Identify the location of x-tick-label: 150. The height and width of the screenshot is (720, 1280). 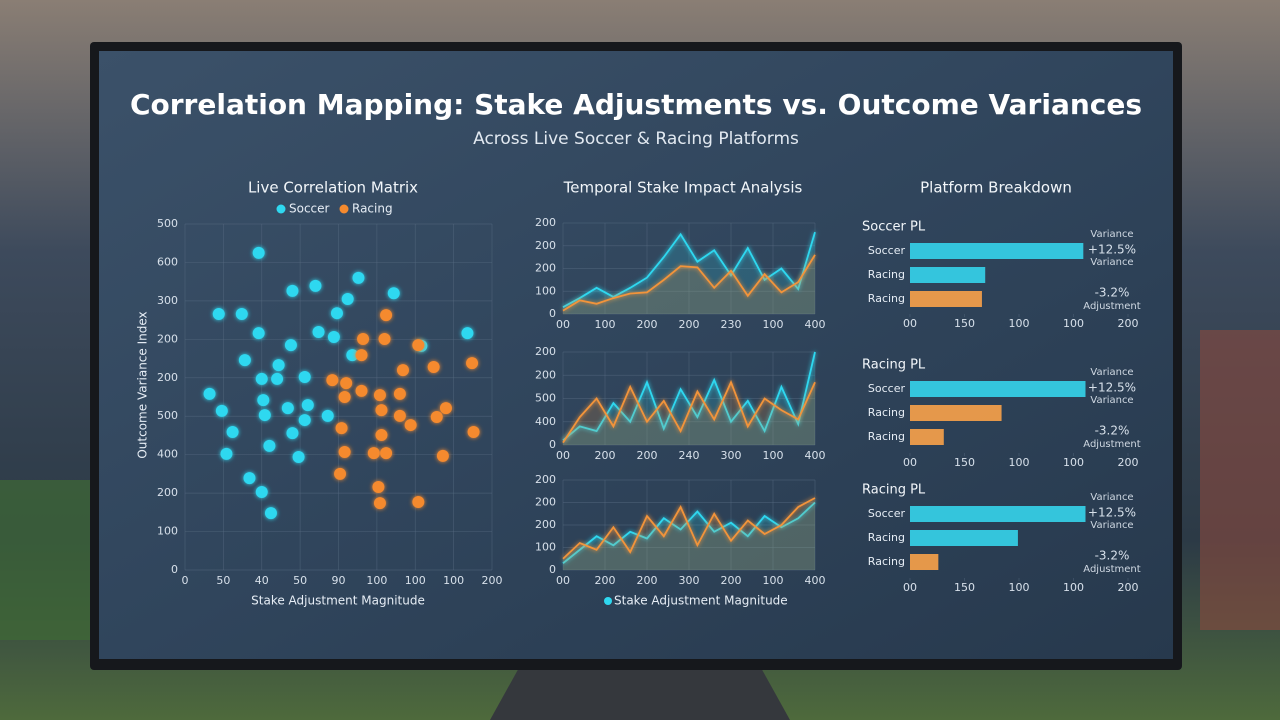
(964, 587).